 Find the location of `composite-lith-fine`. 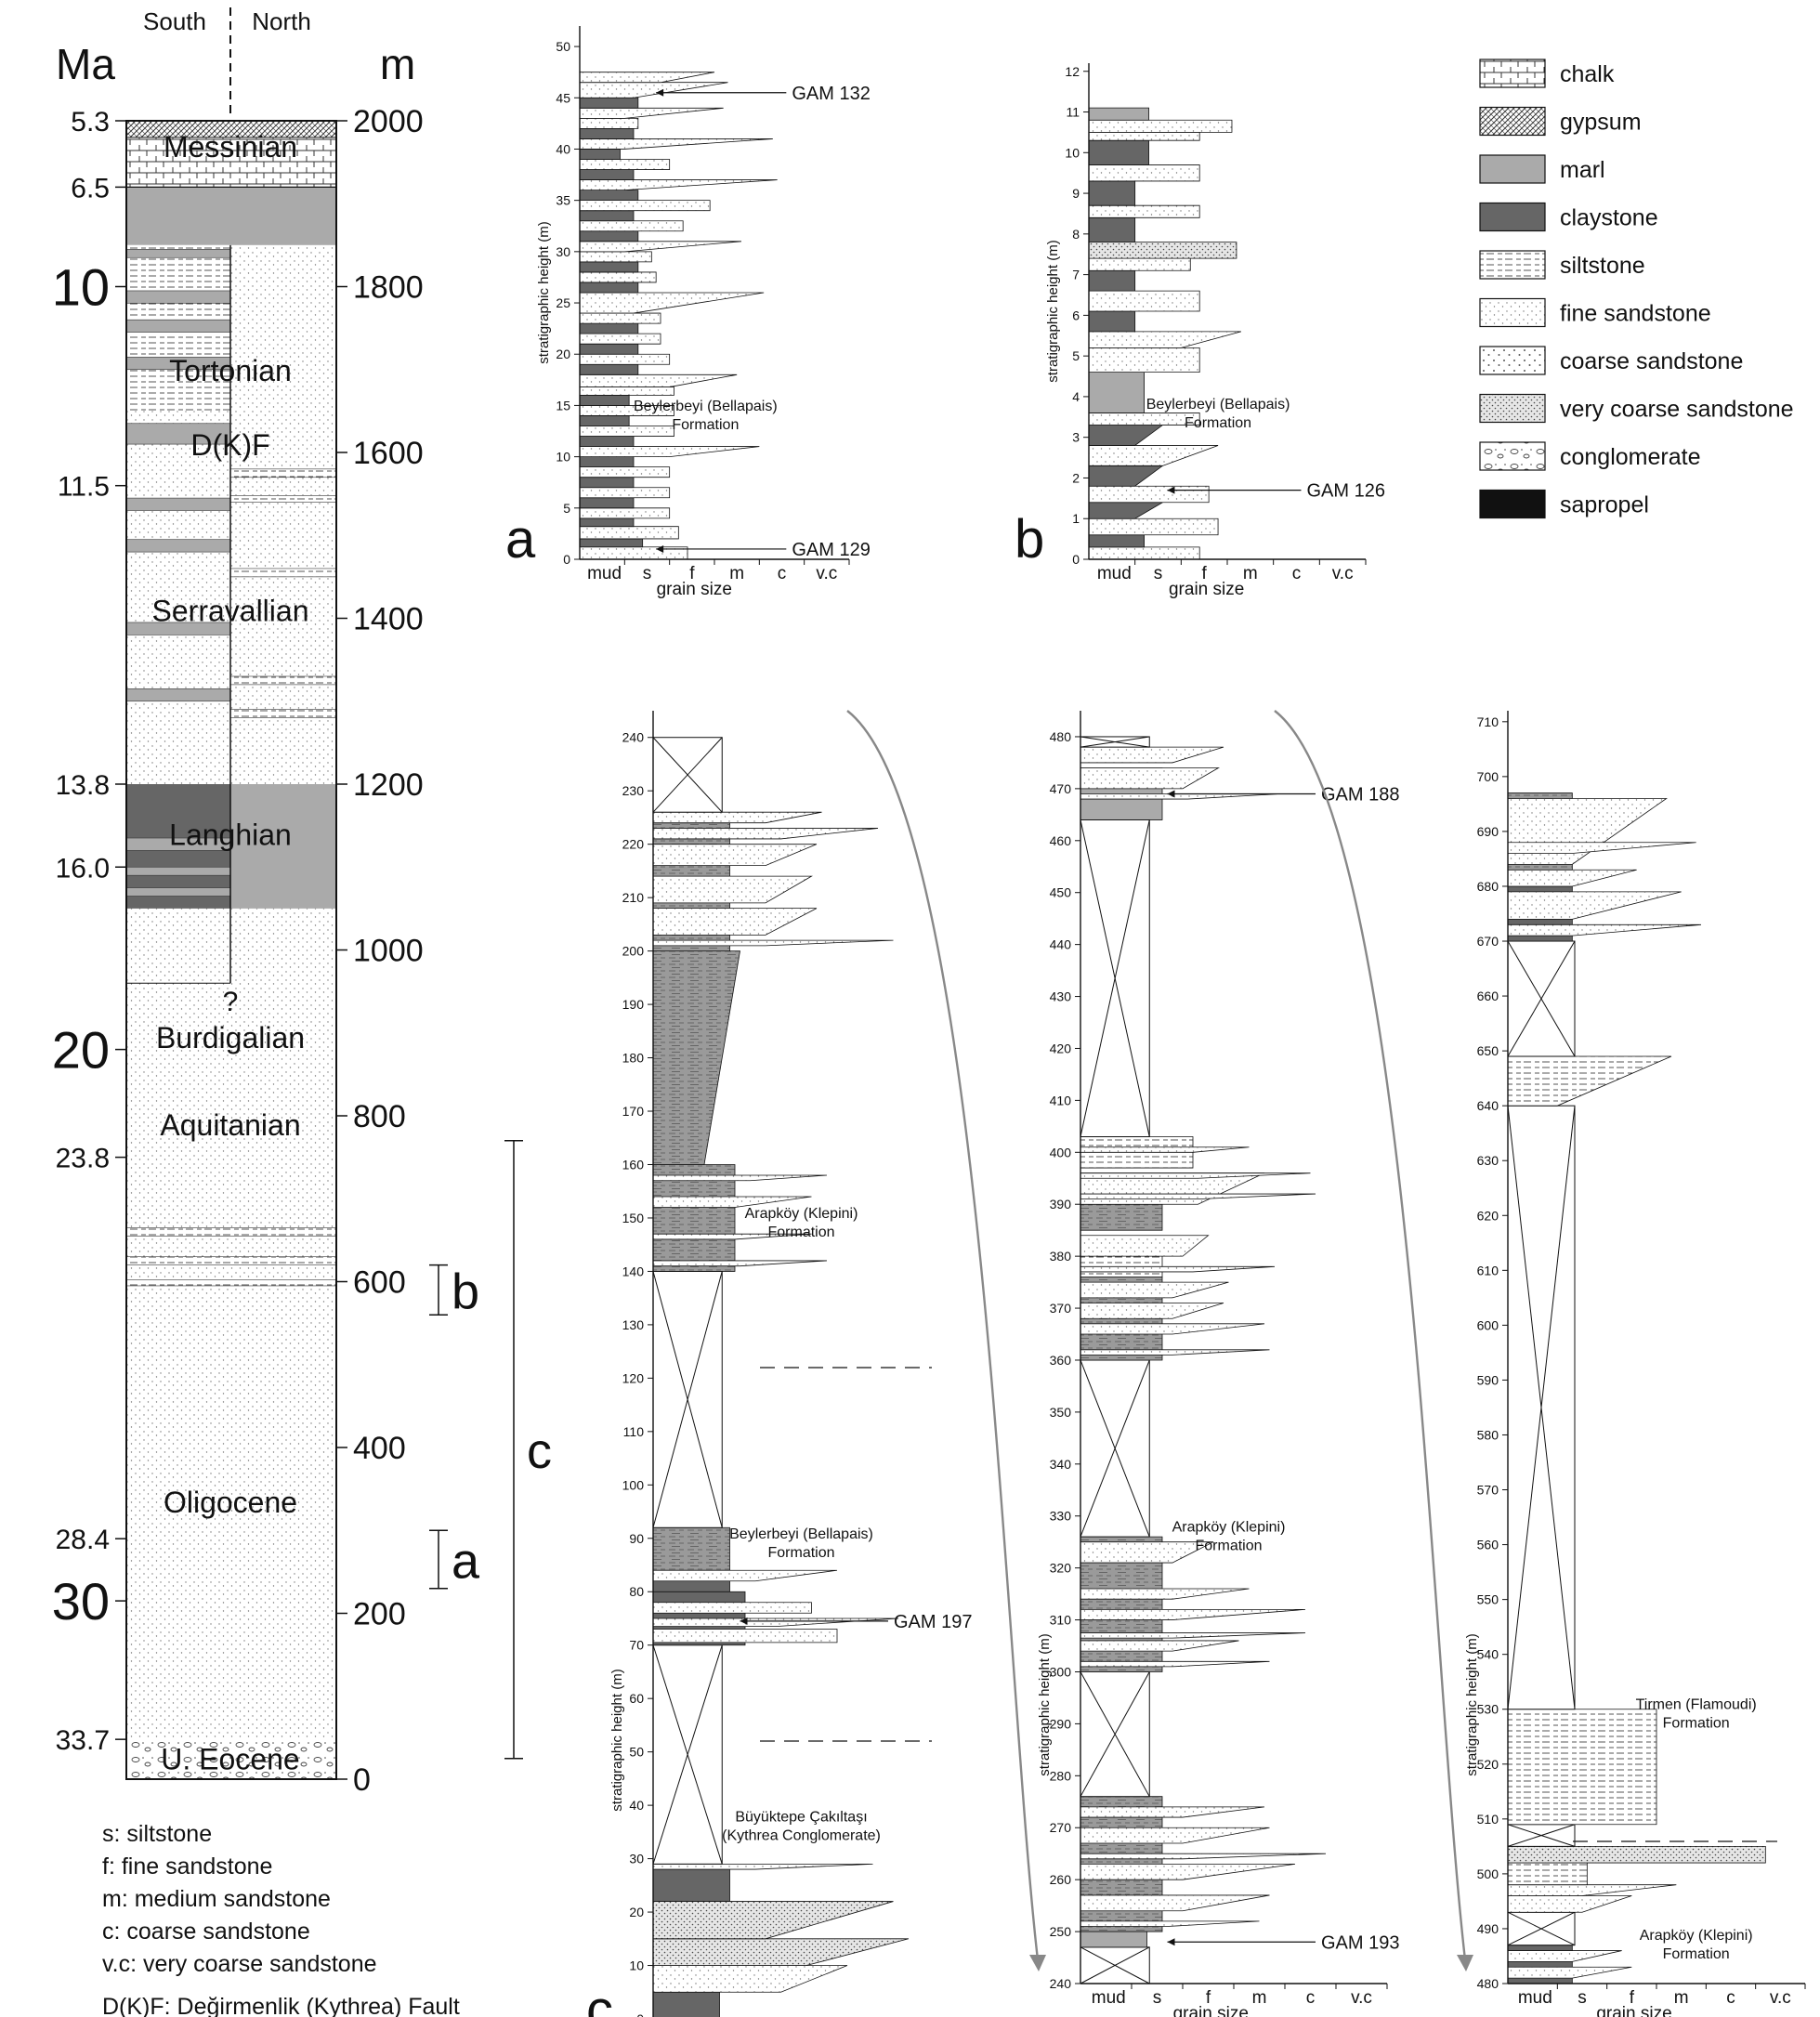

composite-lith-fine is located at coordinates (231, 1443).